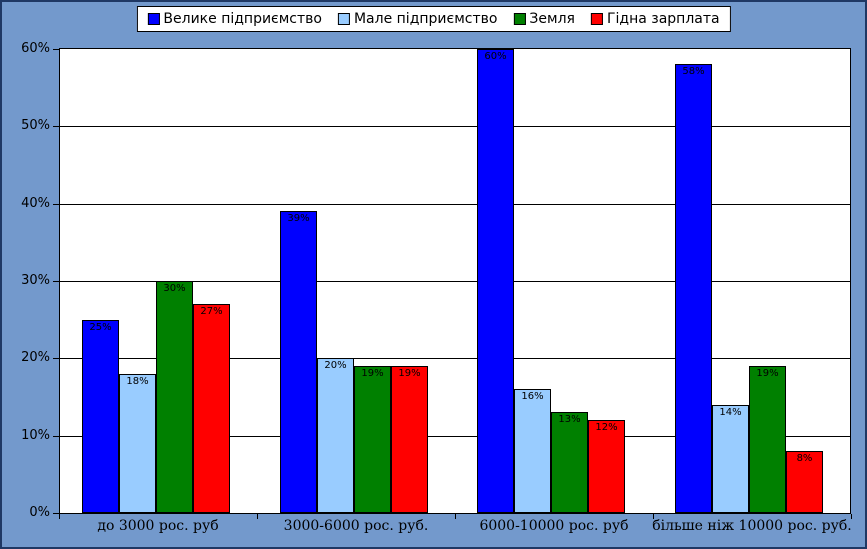  I want to click on bar-series-3-category-4: 19%, so click(767, 439).